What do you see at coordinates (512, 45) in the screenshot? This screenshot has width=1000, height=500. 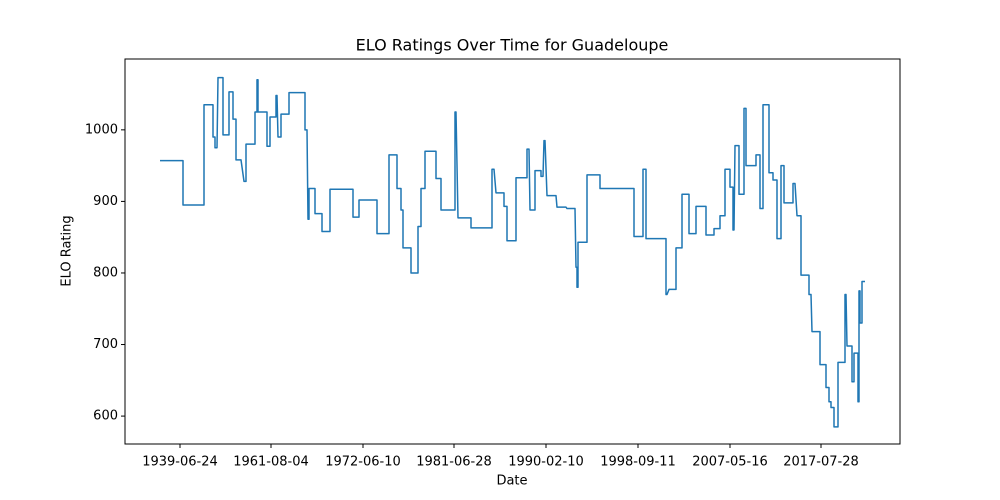 I see `chart-title: ELO Ratings Over Time for Guadeloupe` at bounding box center [512, 45].